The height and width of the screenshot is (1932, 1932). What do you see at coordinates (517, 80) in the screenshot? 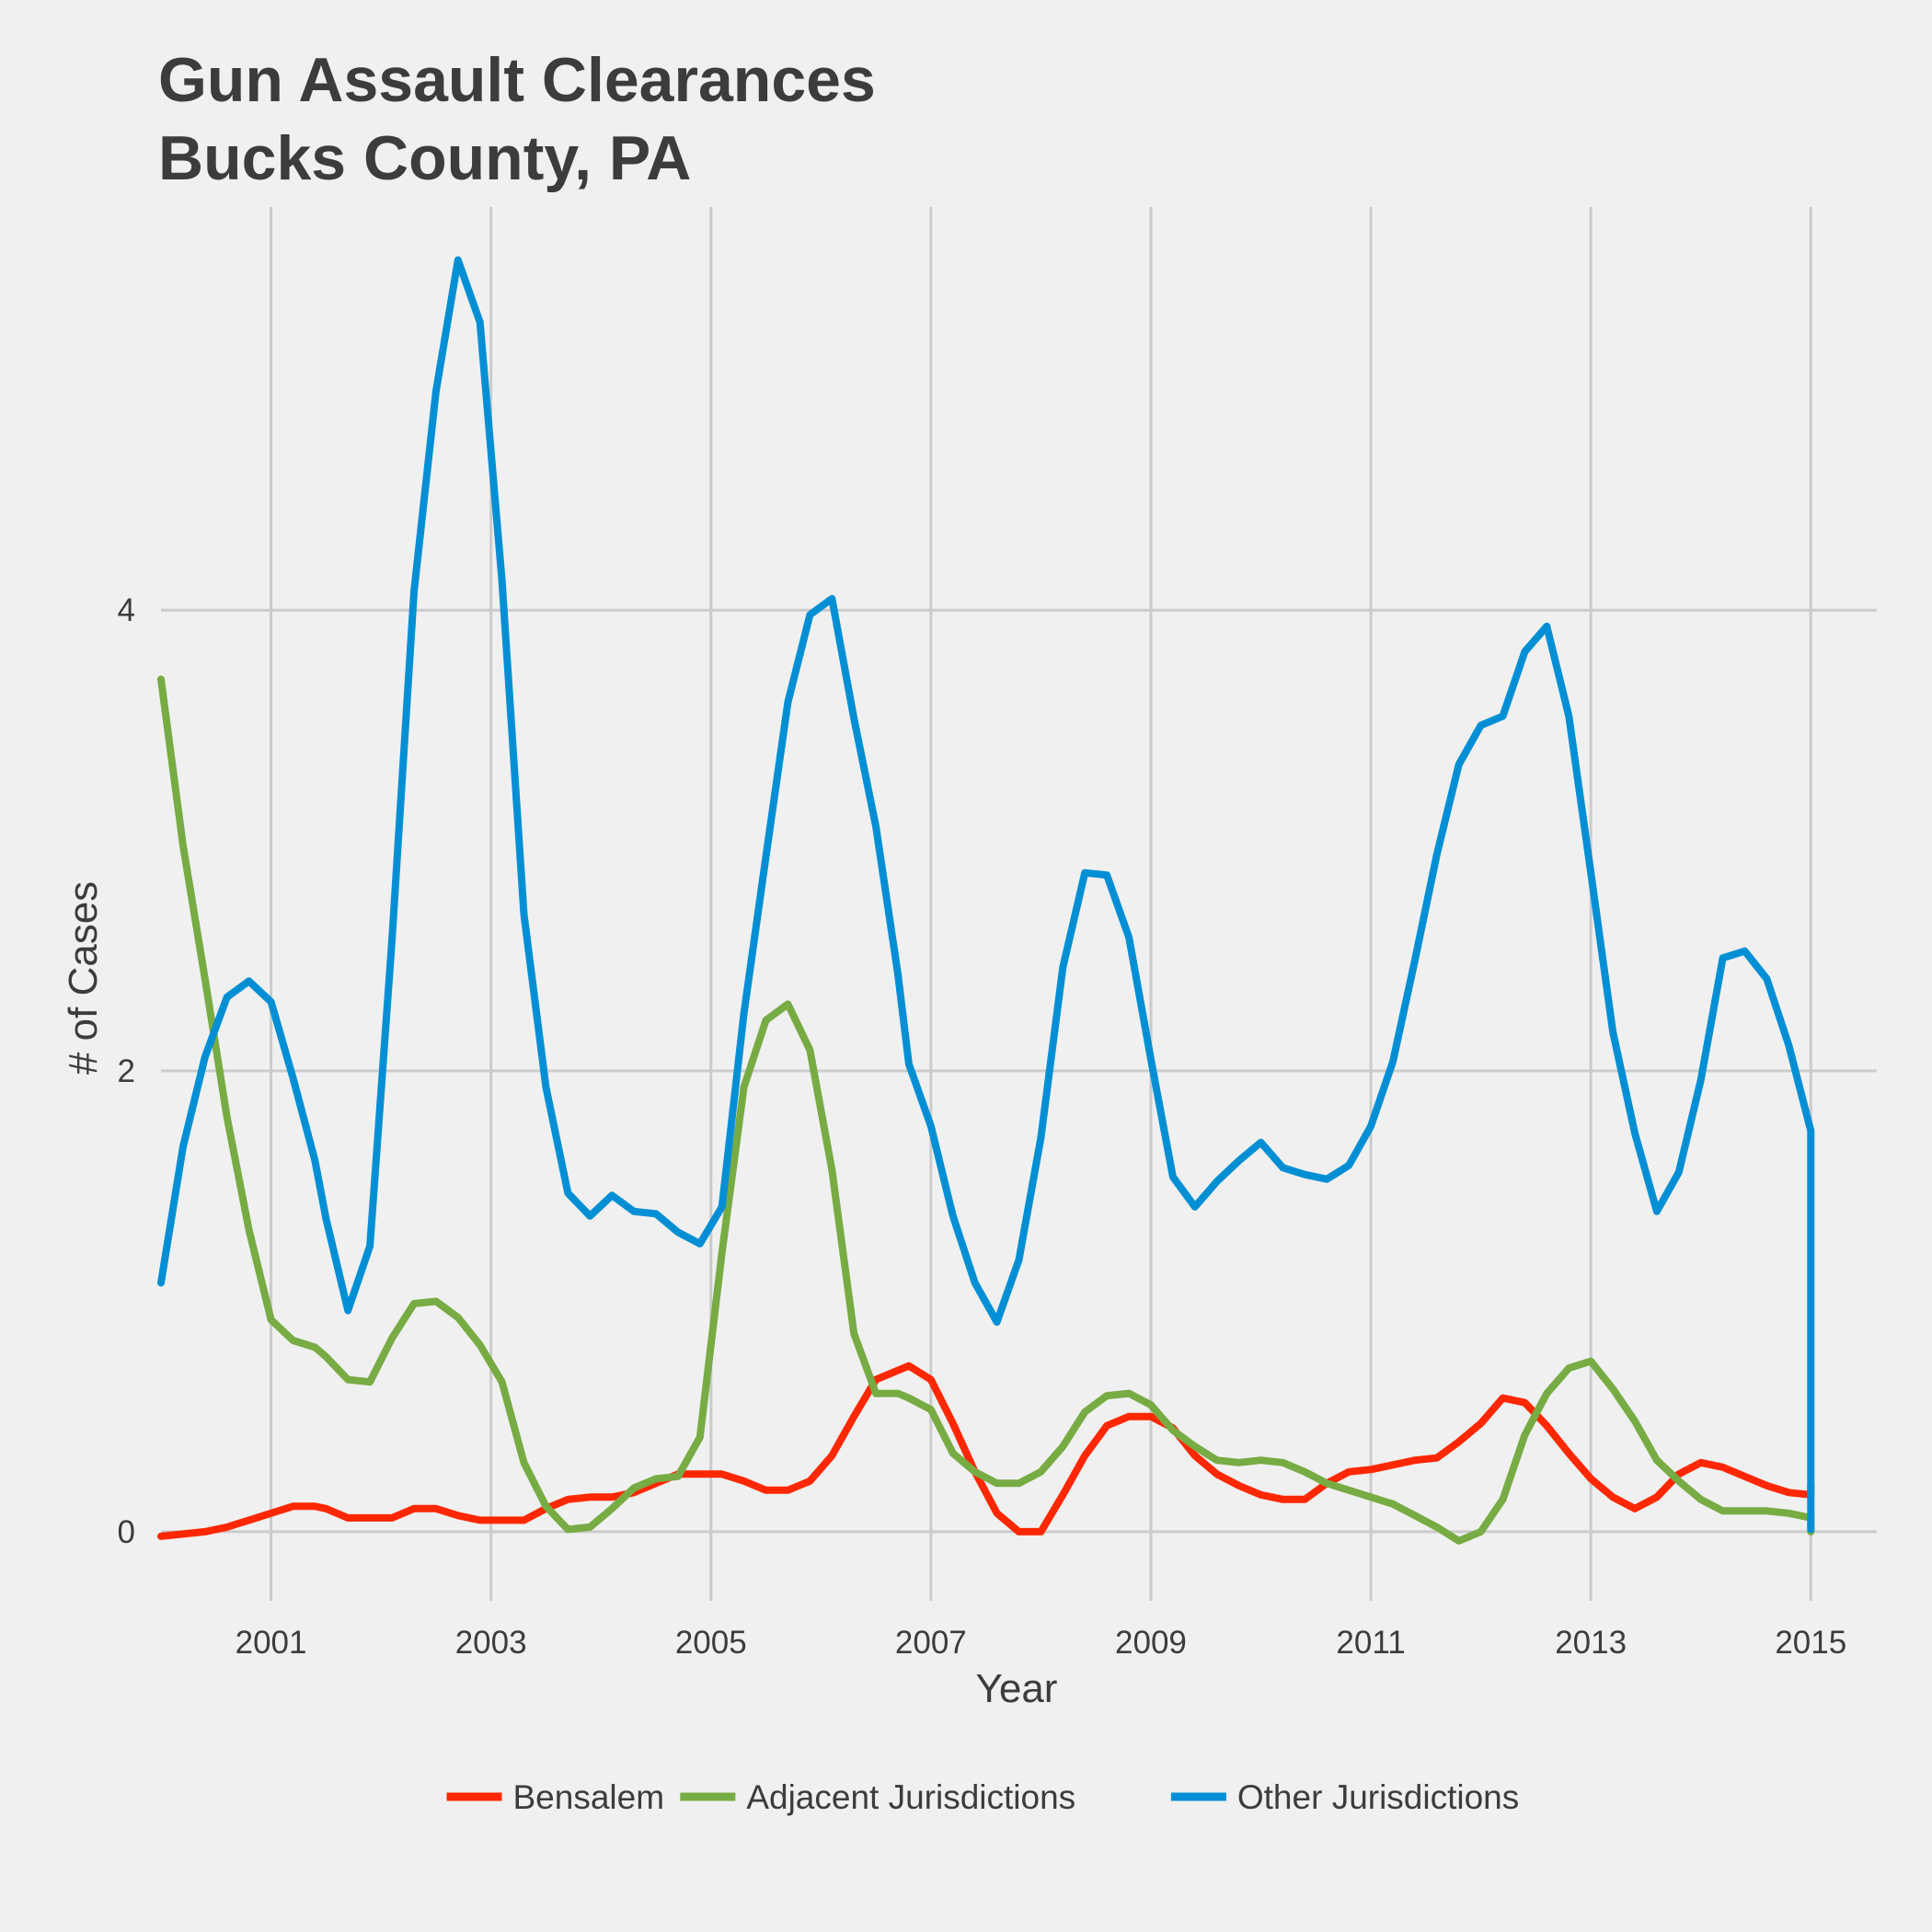
I see `chart-title-line-1: Gun Assault Clearances` at bounding box center [517, 80].